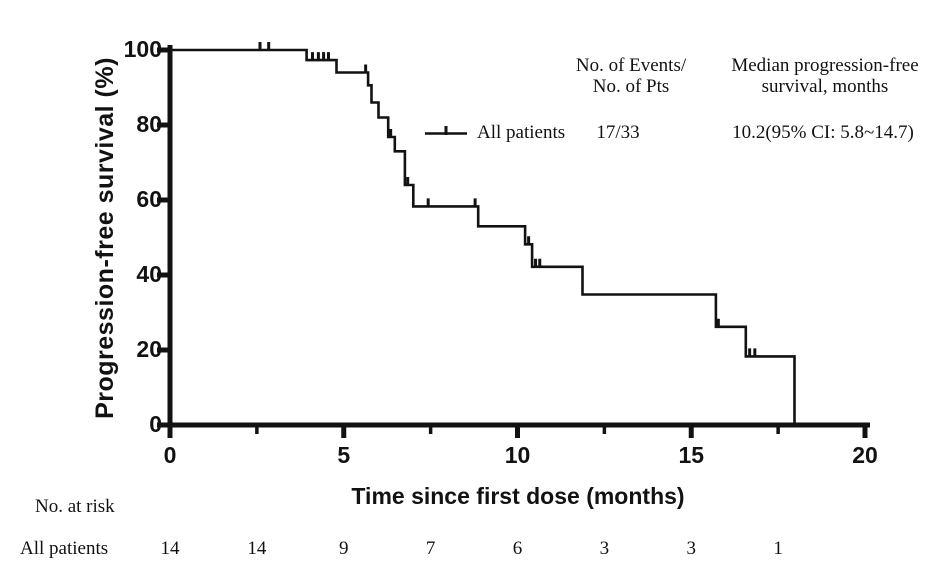  I want to click on risk-count-value: 7, so click(430, 548).